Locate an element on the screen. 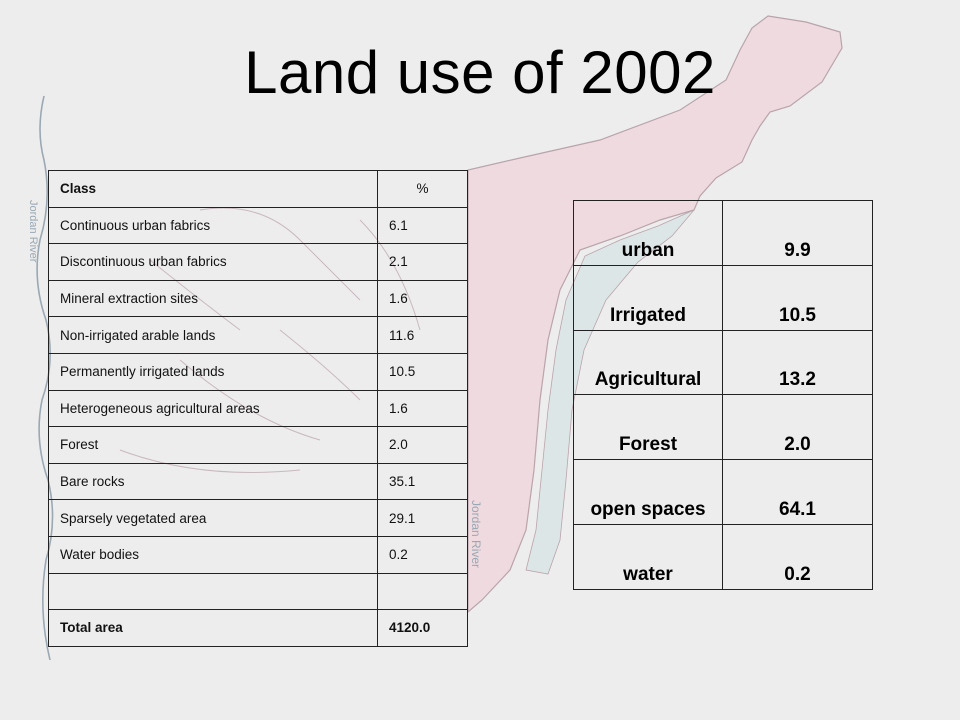 The height and width of the screenshot is (720, 960). river-label-right: Jordan River is located at coordinates (476, 534).